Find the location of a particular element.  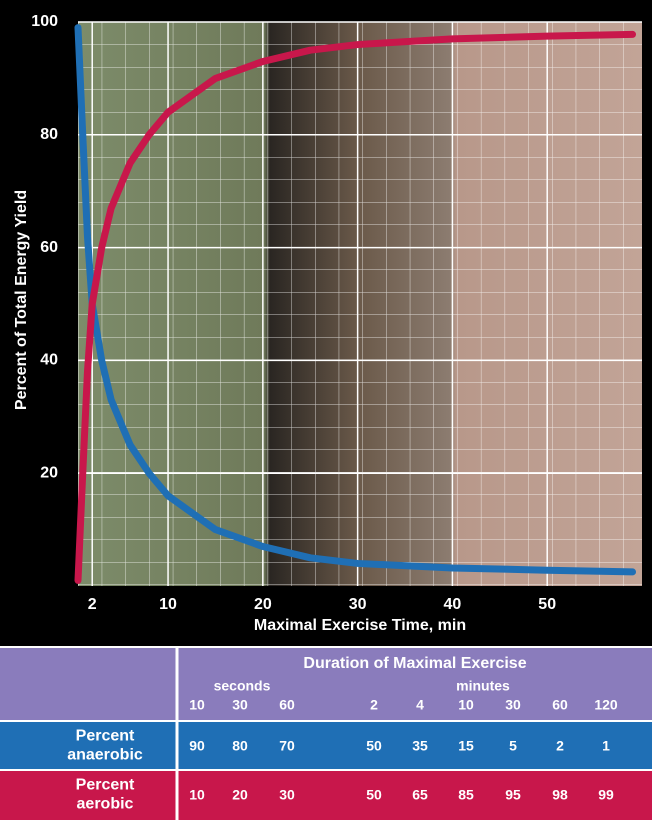

cell-value: 15 is located at coordinates (466, 746).